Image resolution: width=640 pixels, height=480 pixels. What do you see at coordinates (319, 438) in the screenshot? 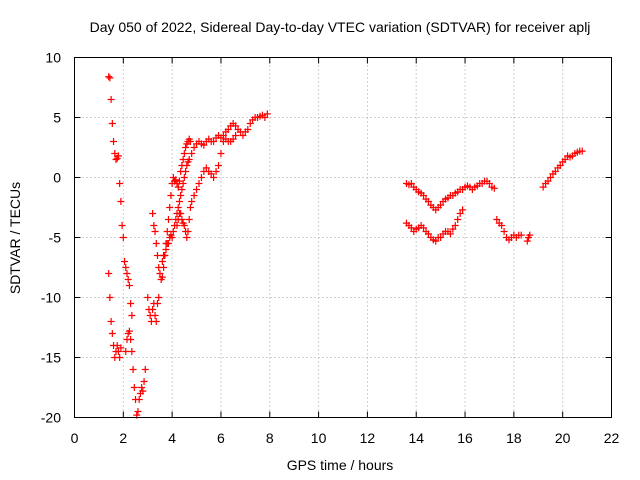
I see `x-tick-label: 10` at bounding box center [319, 438].